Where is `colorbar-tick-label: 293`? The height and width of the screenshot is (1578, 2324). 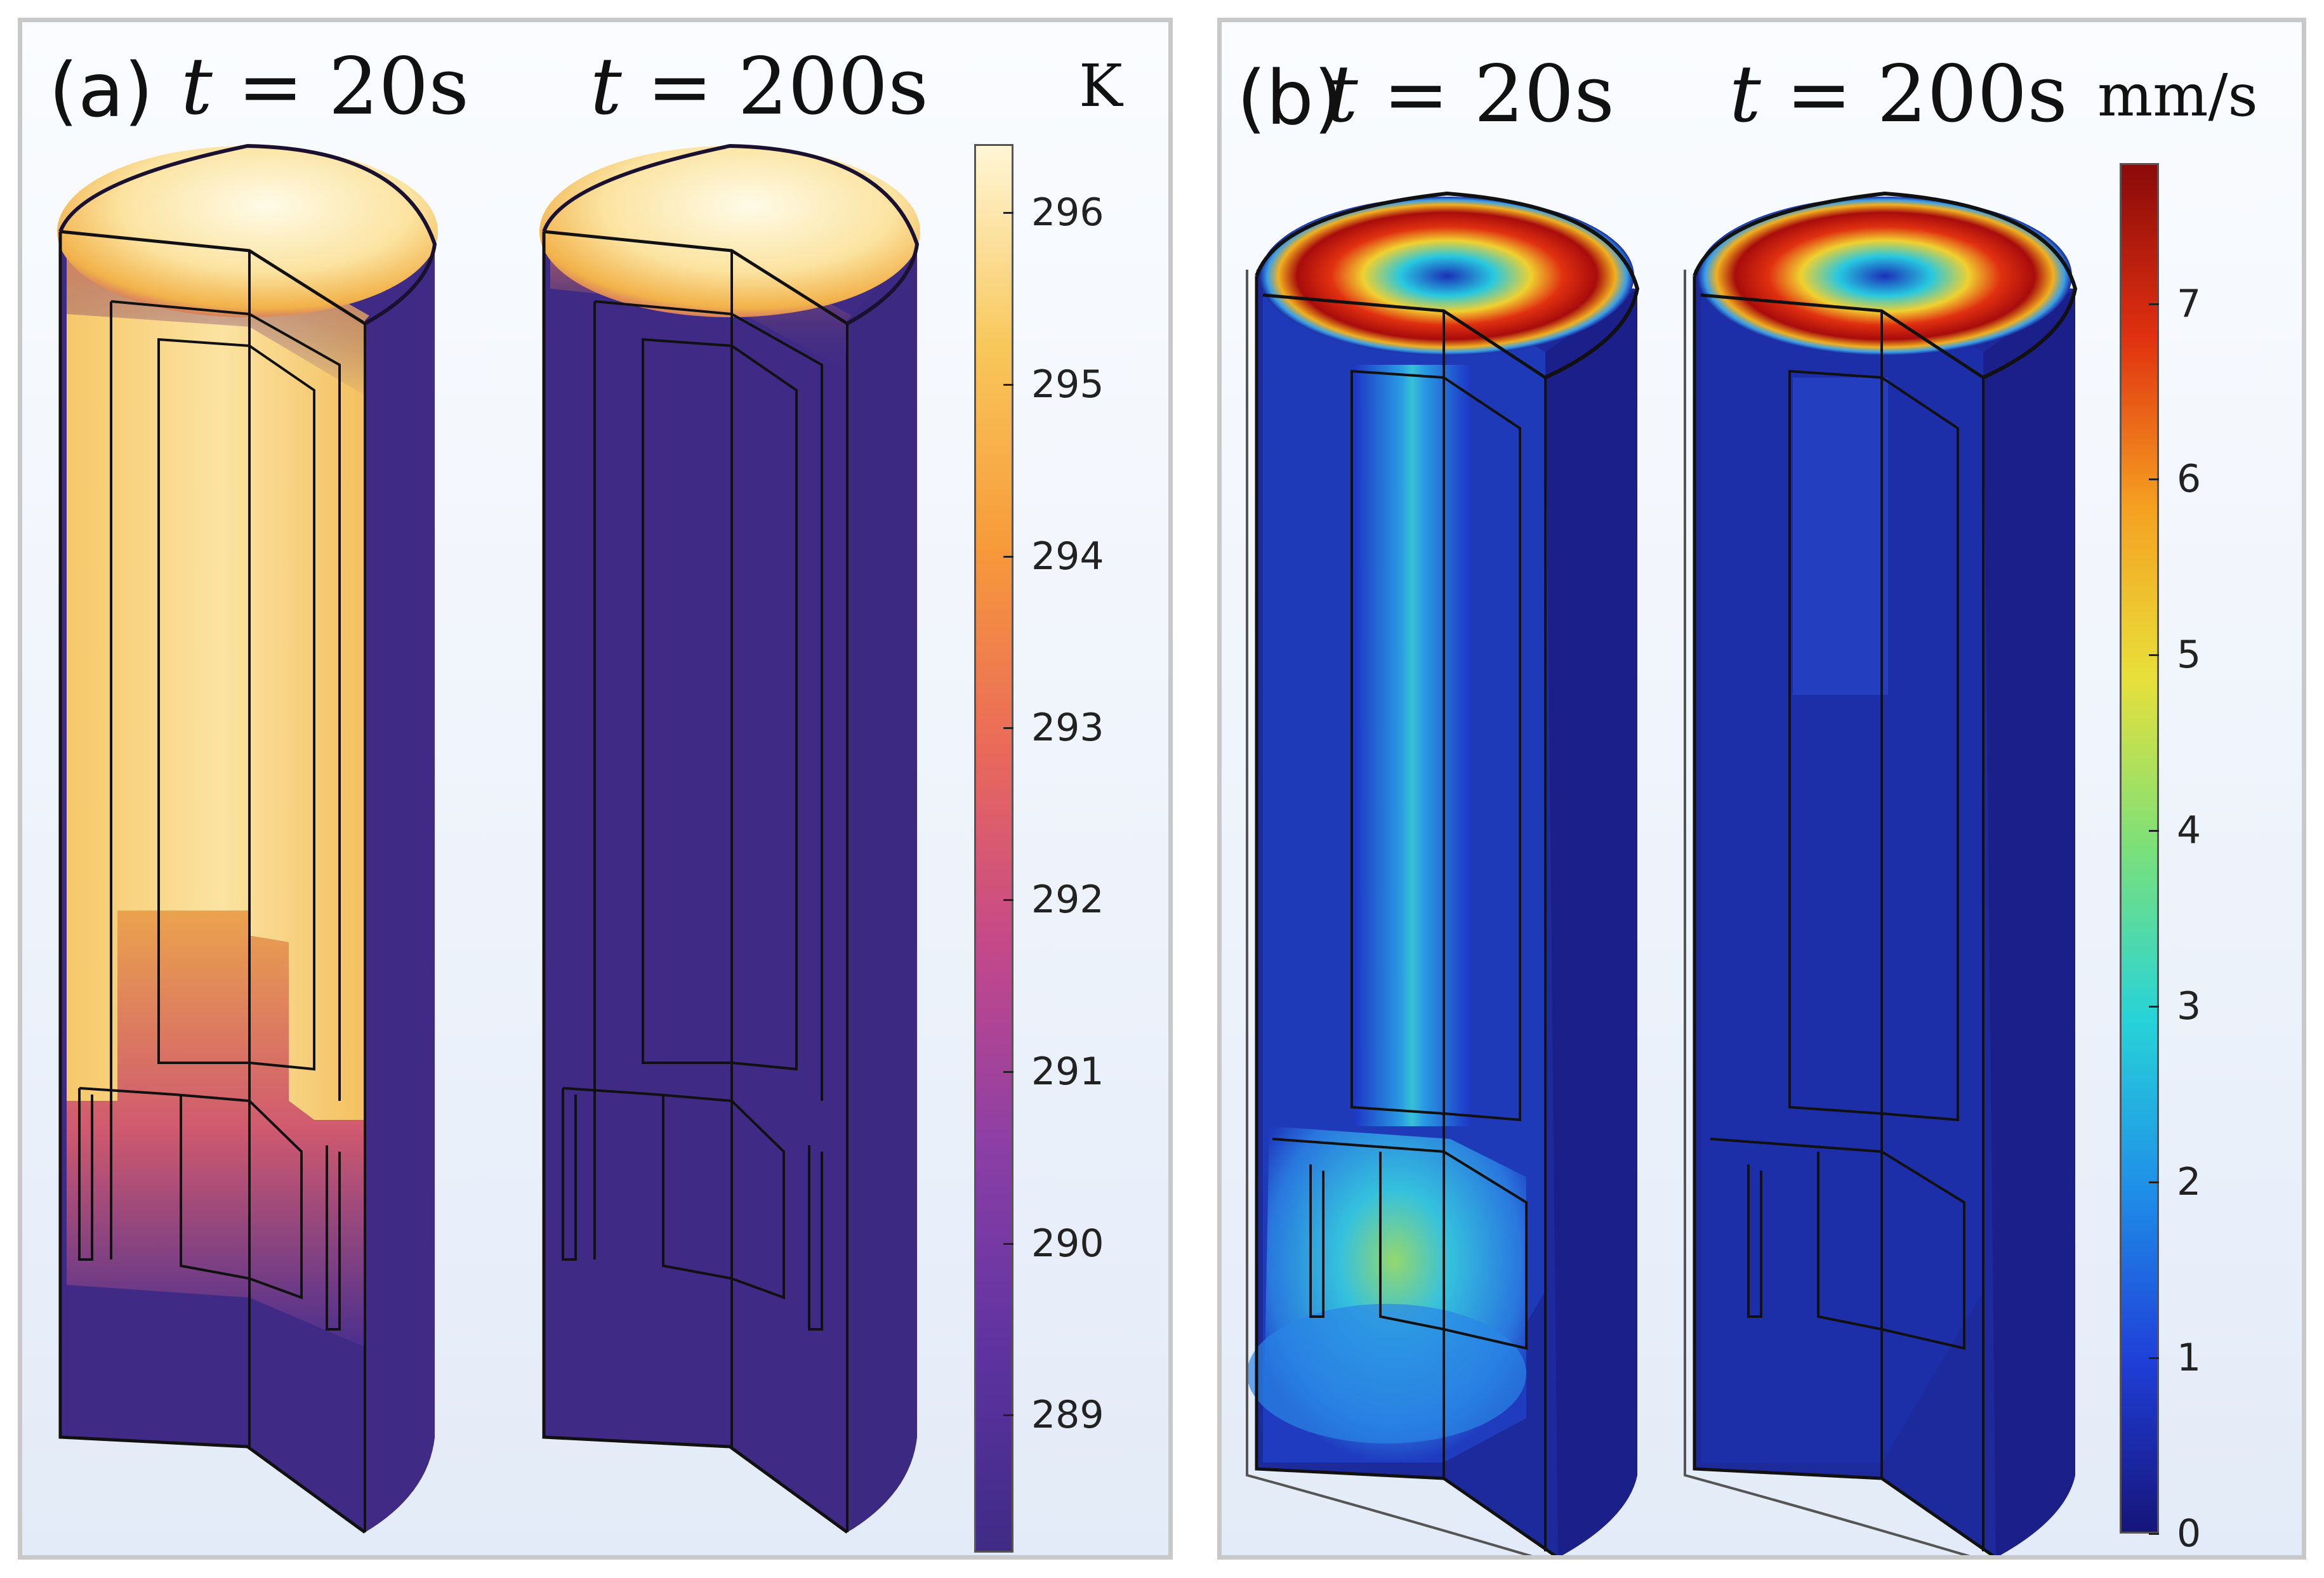 colorbar-tick-label: 293 is located at coordinates (1067, 728).